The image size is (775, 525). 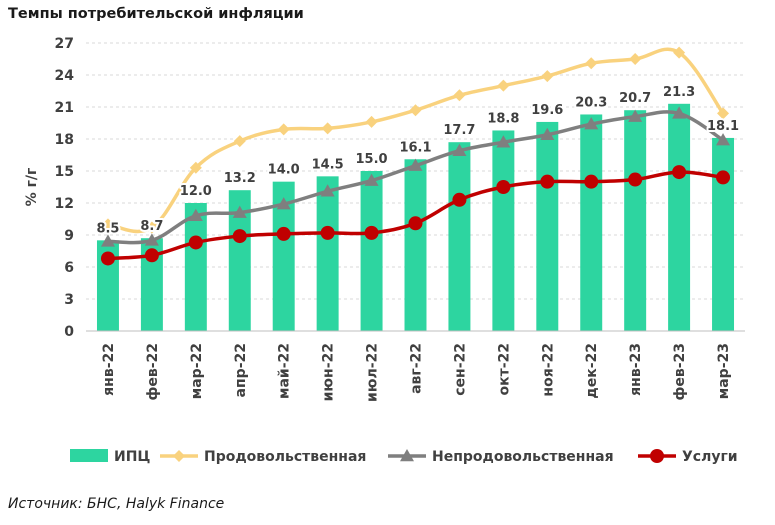 What do you see at coordinates (460, 369) in the screenshot?
I see `x-tick-label: сен-22` at bounding box center [460, 369].